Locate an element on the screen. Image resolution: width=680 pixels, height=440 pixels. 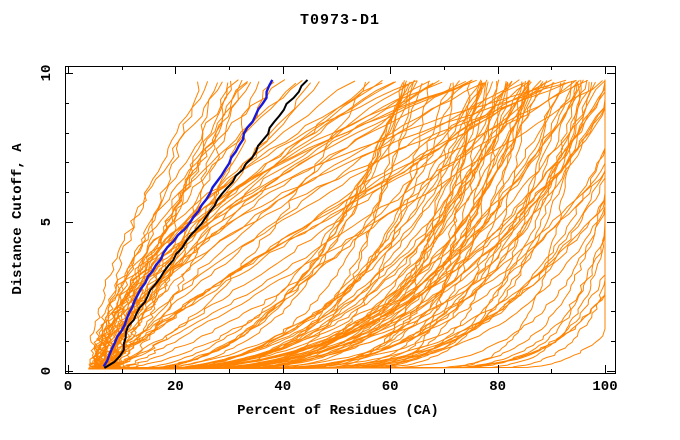
x-tick-label: 80 is located at coordinates (497, 387).